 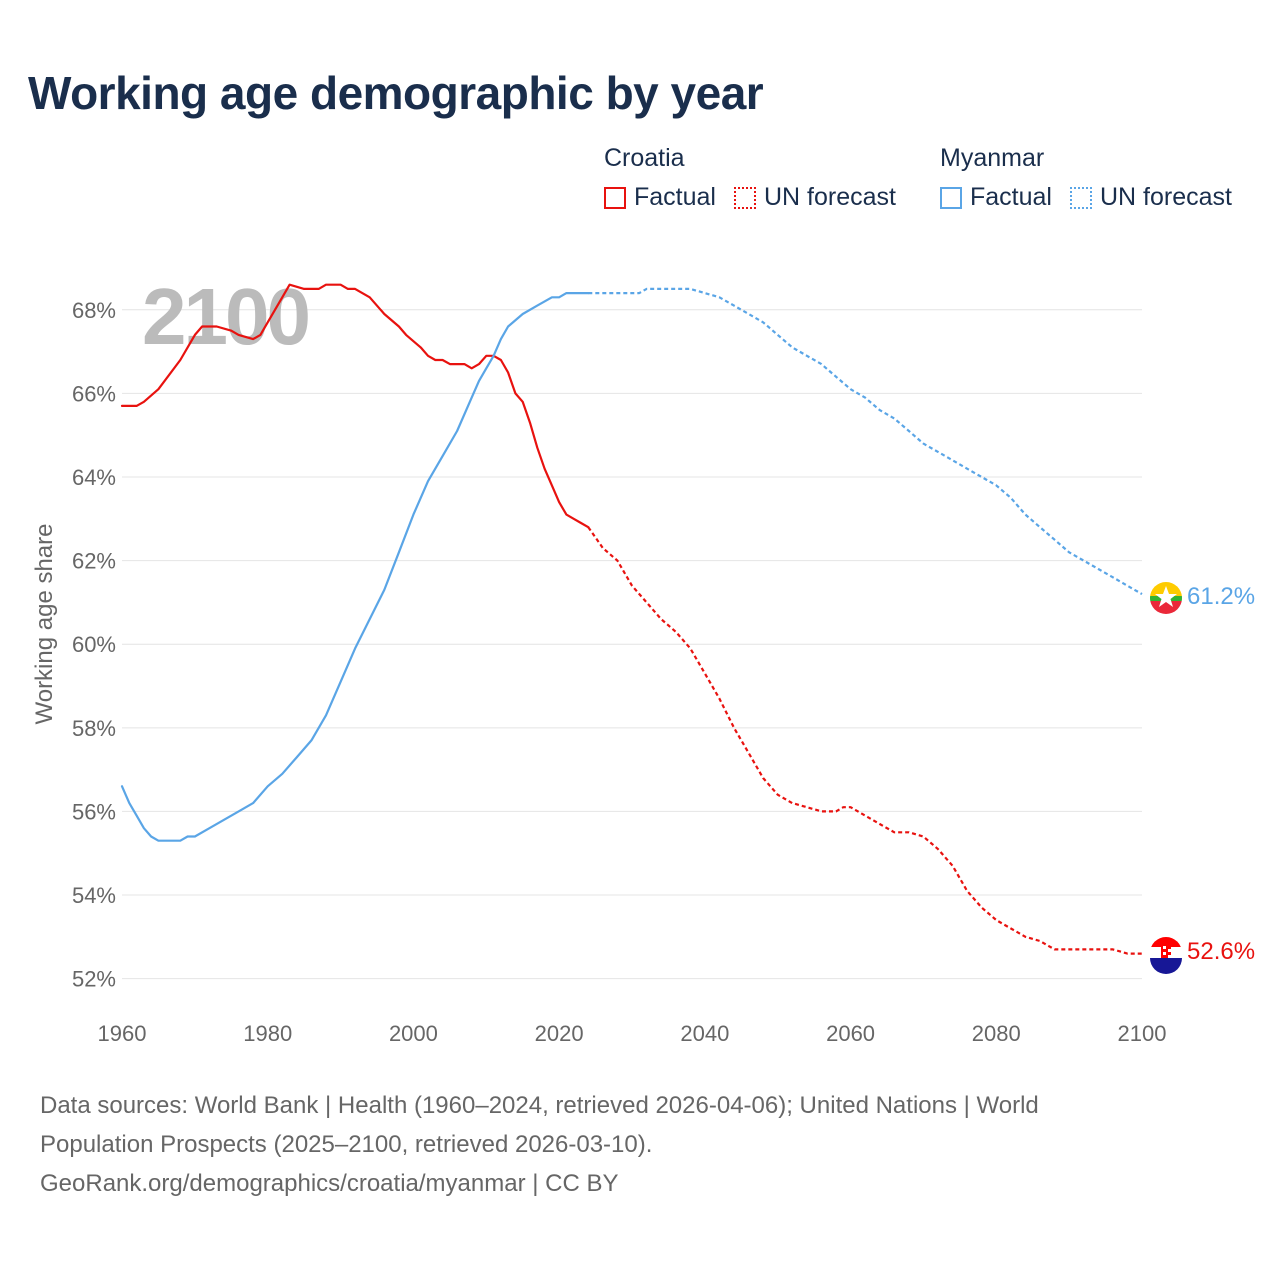 What do you see at coordinates (413, 1033) in the screenshot?
I see `x-tick-label: 2000` at bounding box center [413, 1033].